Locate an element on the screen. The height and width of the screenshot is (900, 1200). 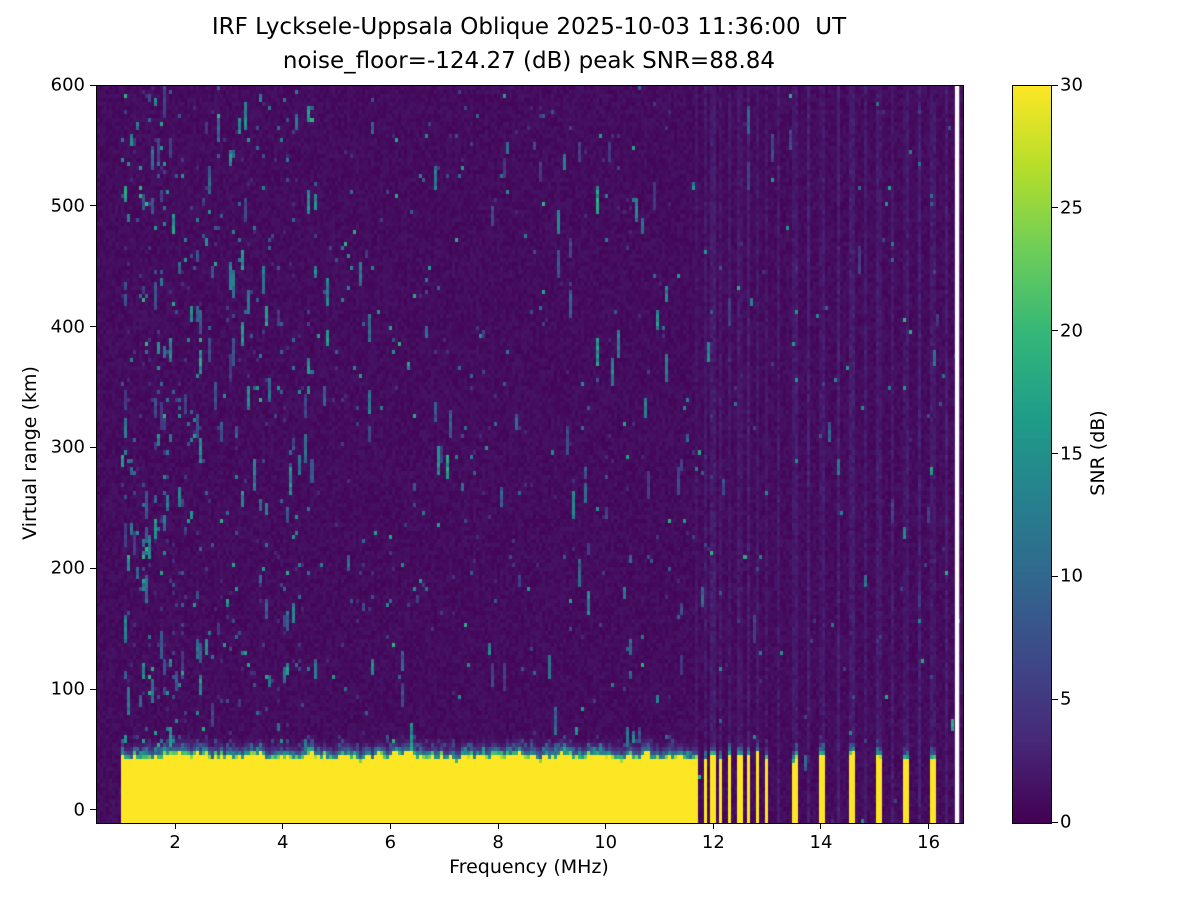
colorbar-label: SNR (dB) is located at coordinates (1098, 453).